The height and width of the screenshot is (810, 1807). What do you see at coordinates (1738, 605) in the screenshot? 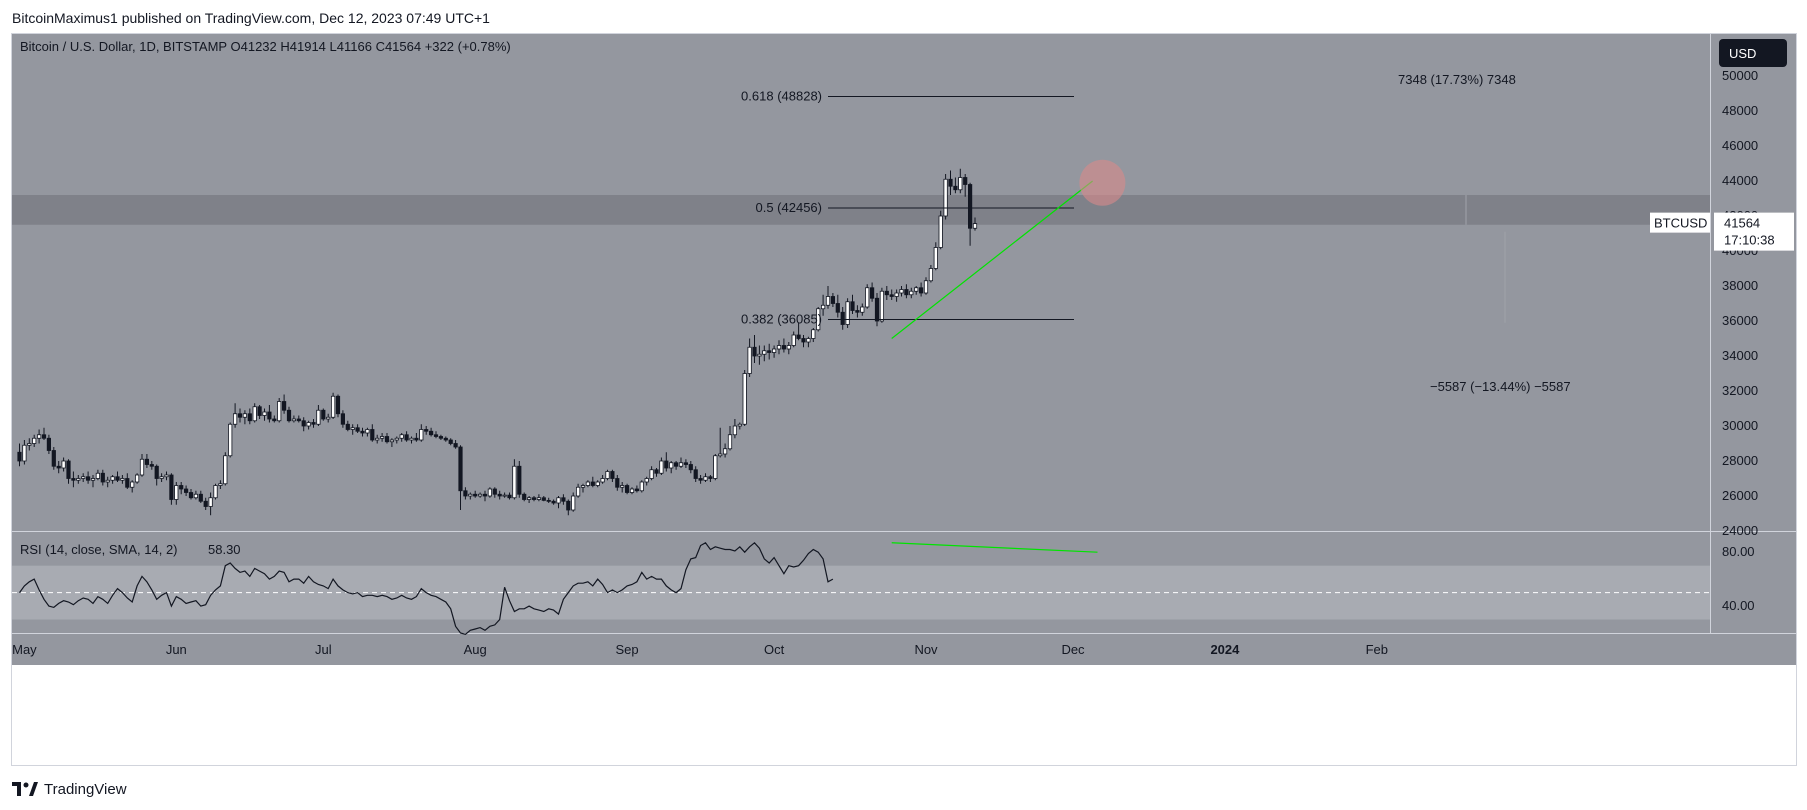
I see `rsi-tick-label: 40.00` at bounding box center [1738, 605].